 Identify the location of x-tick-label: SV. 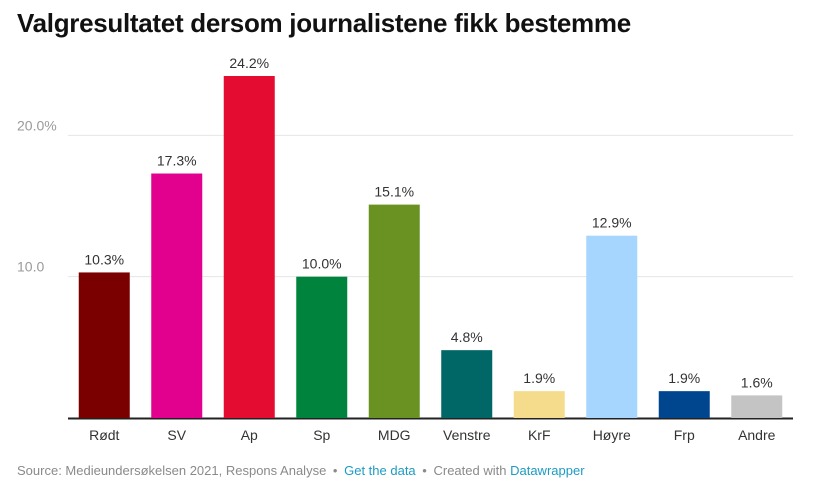
(176, 435).